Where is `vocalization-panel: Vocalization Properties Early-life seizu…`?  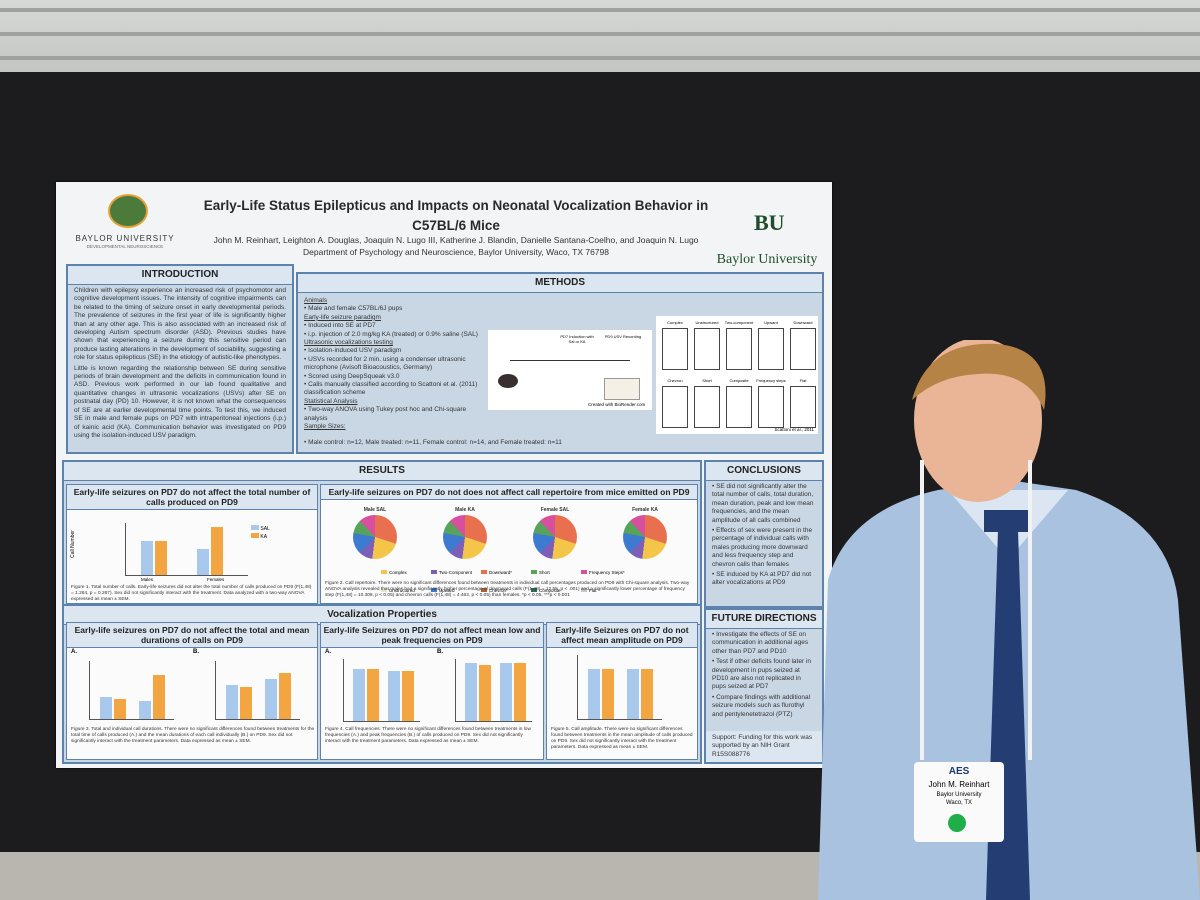
vocalization-panel: Vocalization Properties Early-life seizu… is located at coordinates (382, 684).